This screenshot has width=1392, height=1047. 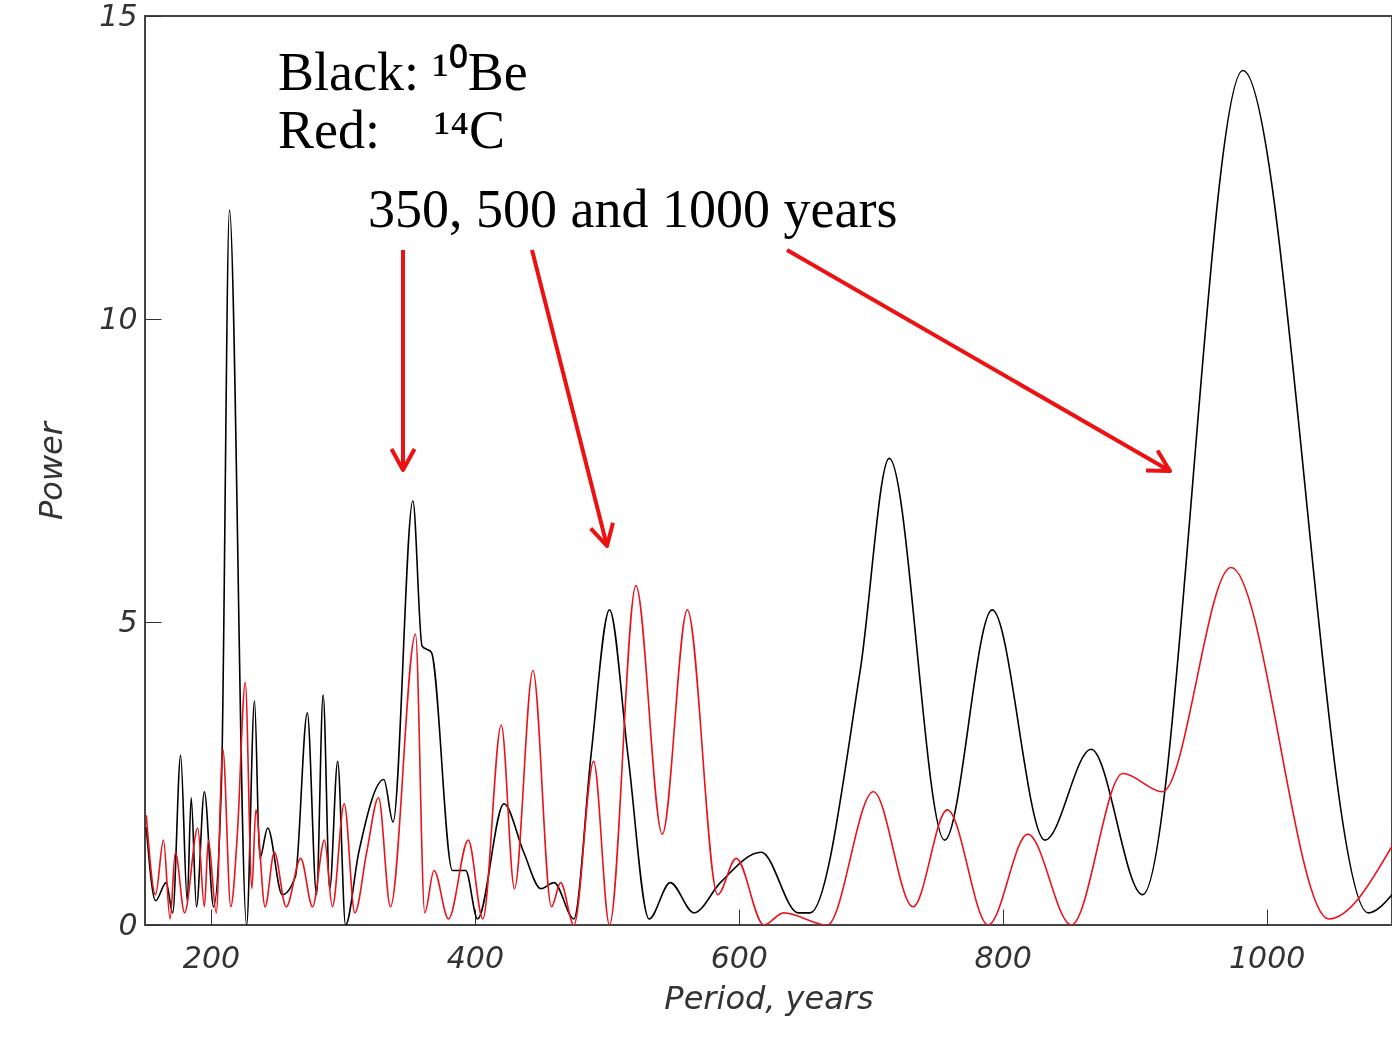 I want to click on x-tick-label: 1000, so click(x=1267, y=957).